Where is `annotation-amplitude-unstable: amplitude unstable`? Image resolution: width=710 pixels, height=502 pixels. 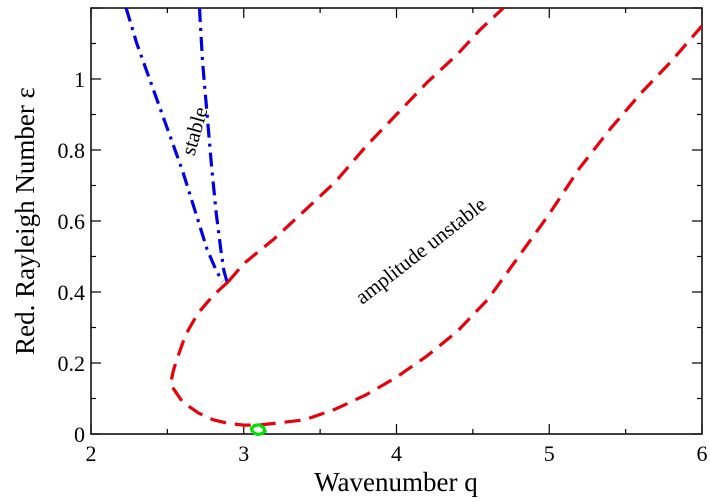
annotation-amplitude-unstable: amplitude unstable is located at coordinates (421, 250).